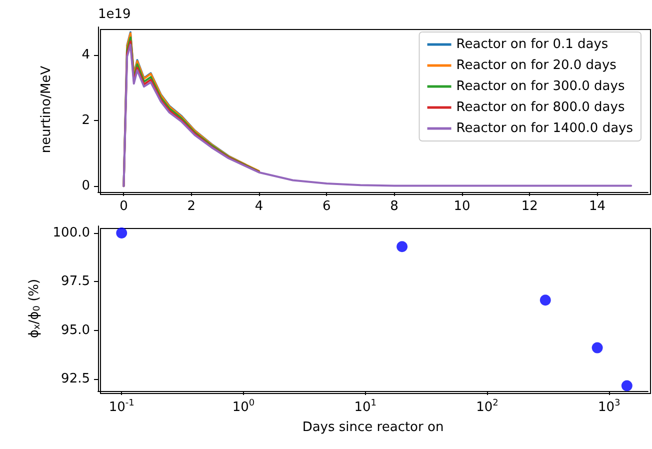 The height and width of the screenshot is (449, 652). Describe the element at coordinates (71, 233) in the screenshot. I see `y-tick-label: 100.0` at that location.